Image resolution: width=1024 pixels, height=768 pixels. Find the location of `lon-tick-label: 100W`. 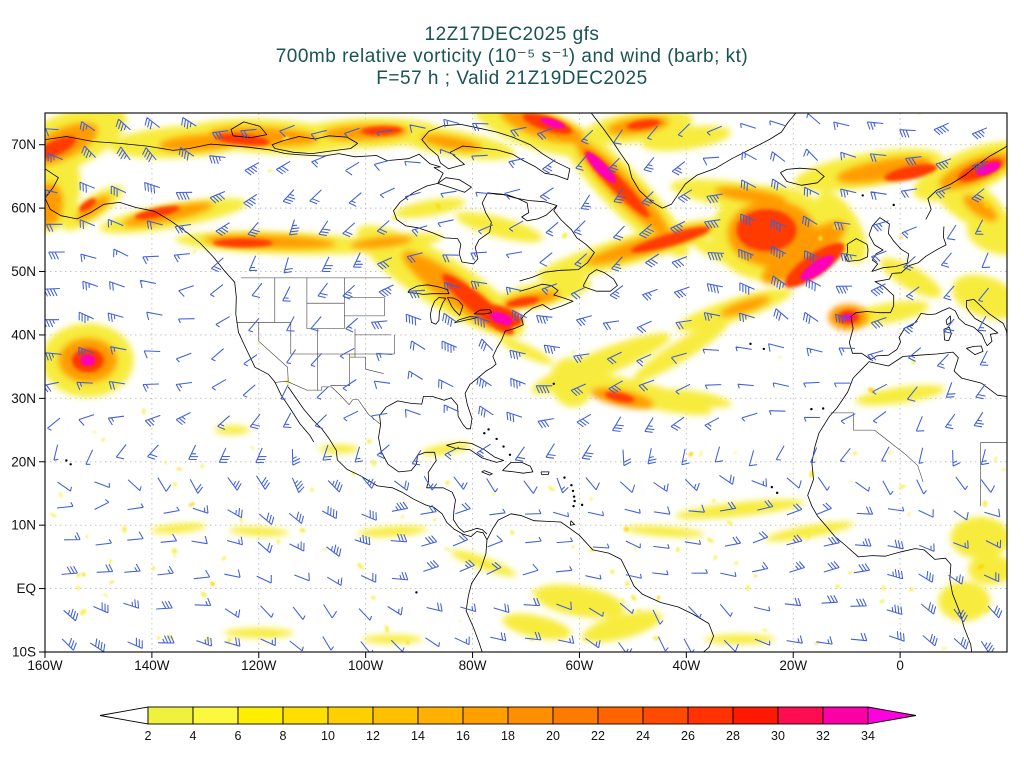

lon-tick-label: 100W is located at coordinates (366, 665).